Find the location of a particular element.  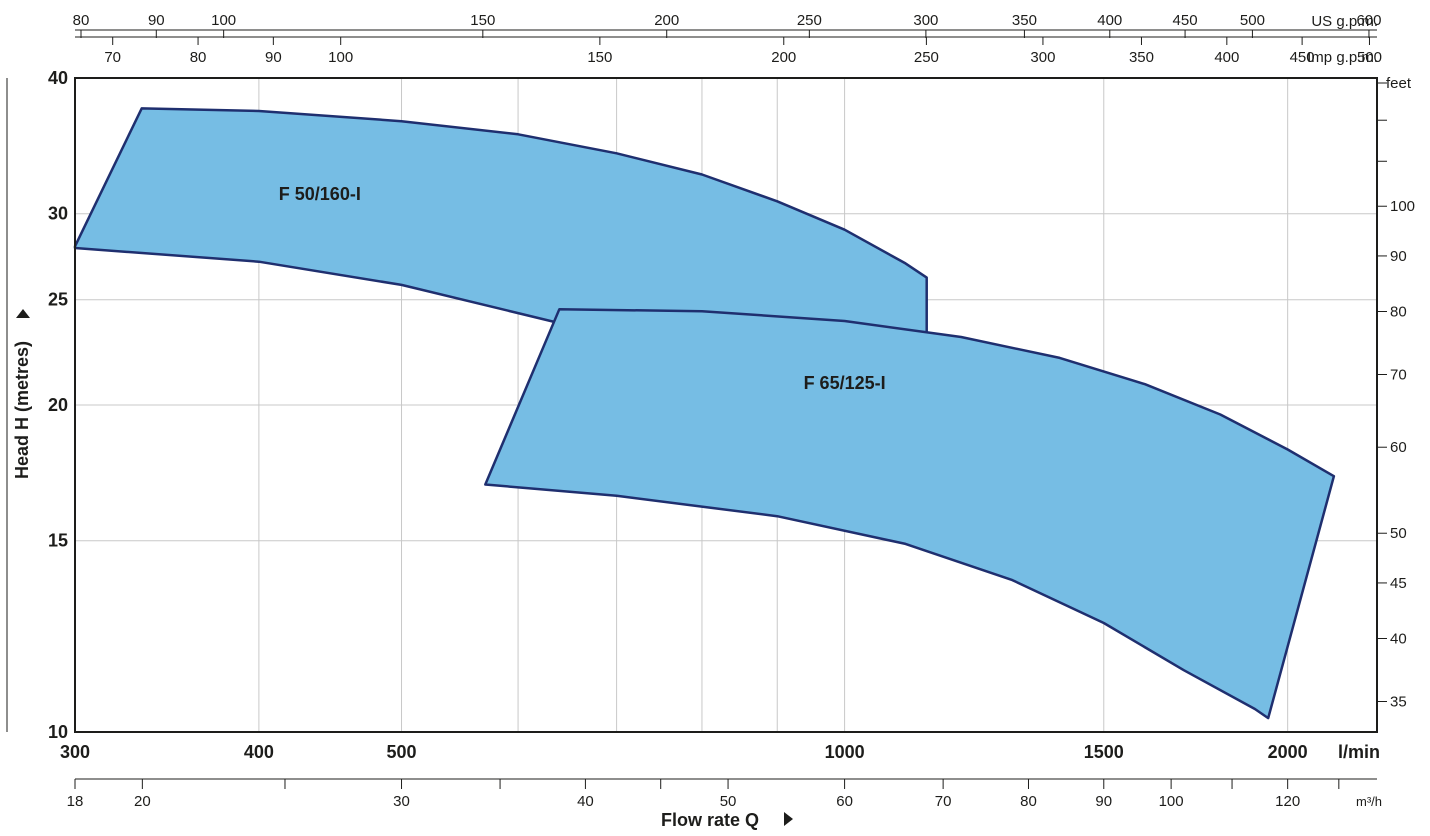

tick-label-impgpm: 400 is located at coordinates (1226, 57).